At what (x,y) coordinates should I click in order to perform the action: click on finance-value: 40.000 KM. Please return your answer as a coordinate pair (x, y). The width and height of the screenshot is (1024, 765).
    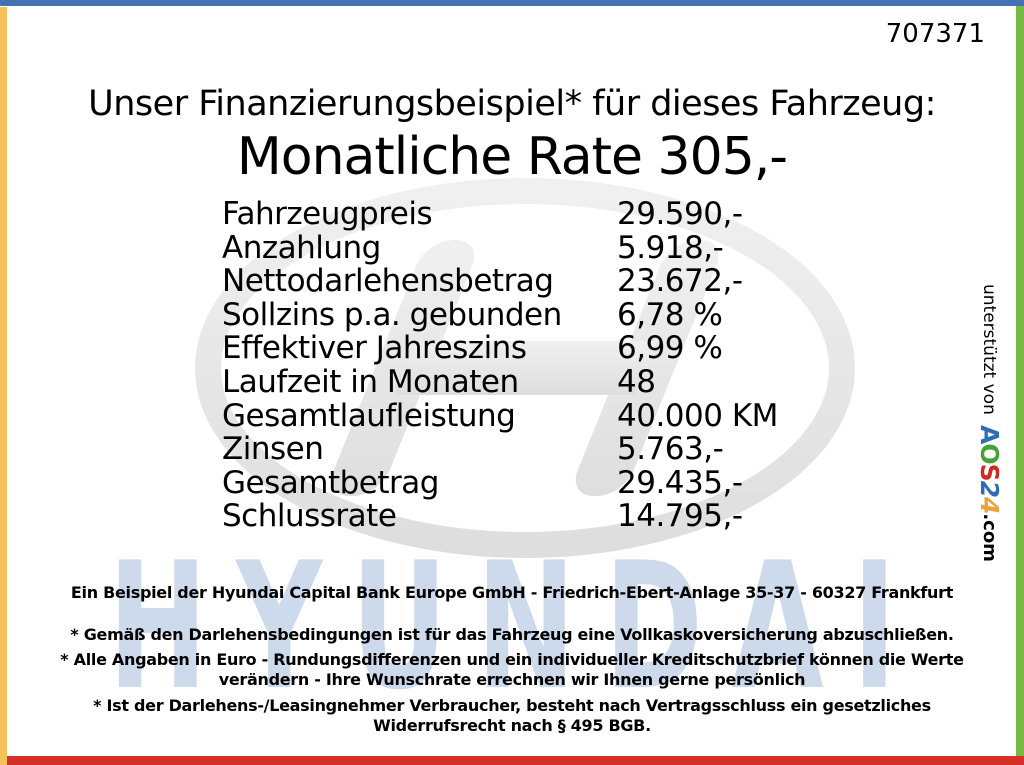
    Looking at the image, I should click on (697, 415).